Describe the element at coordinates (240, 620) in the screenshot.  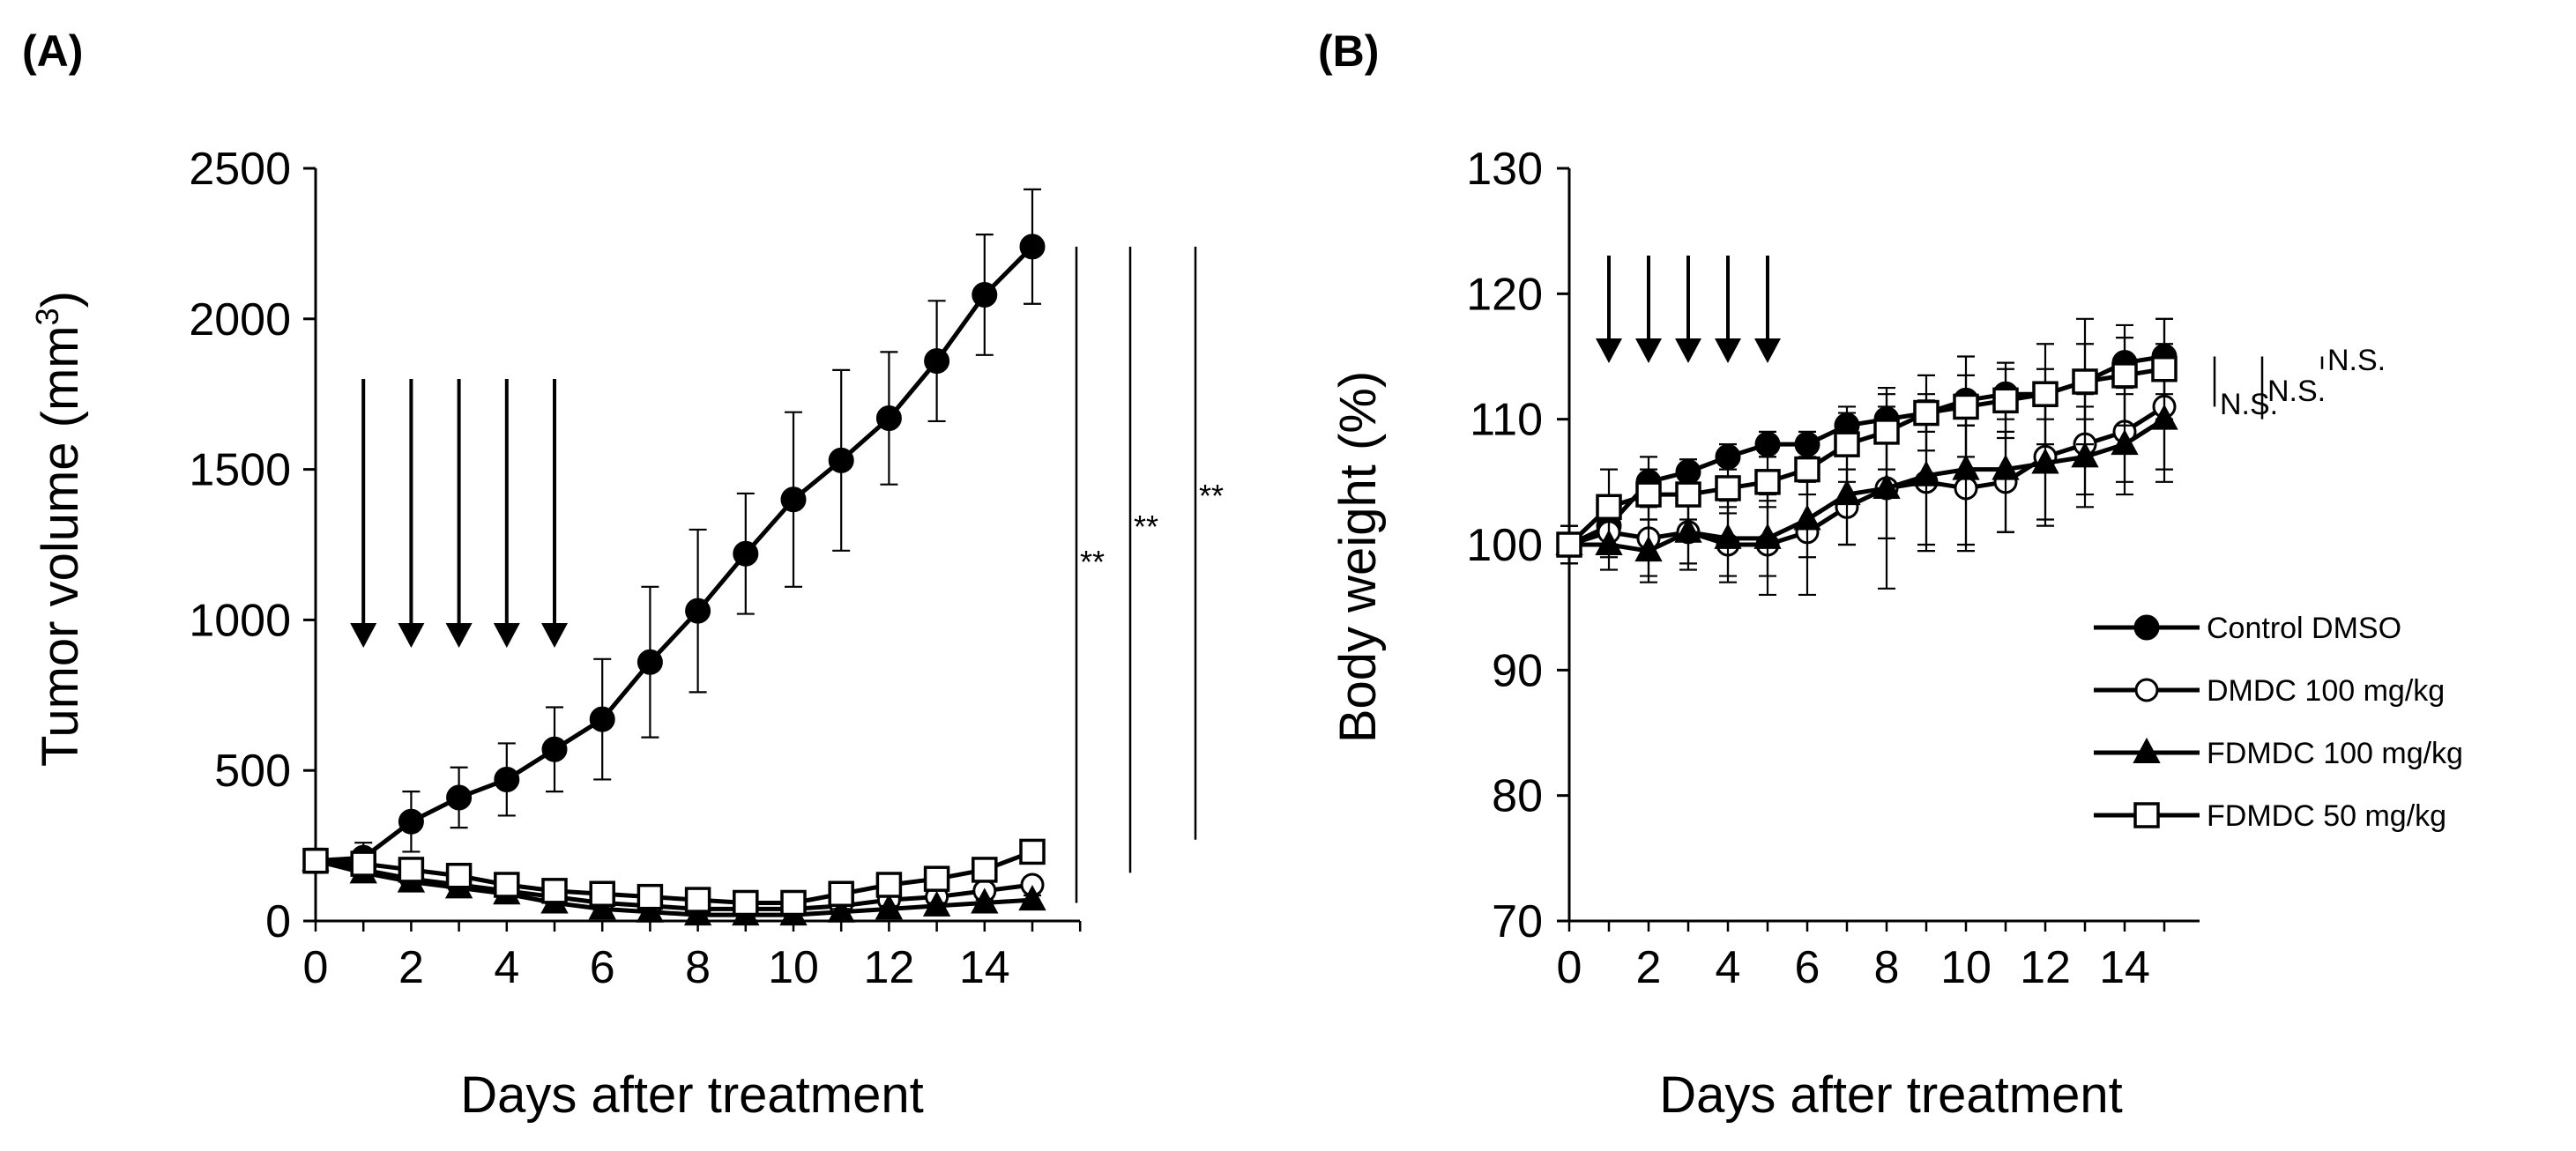
I see `y-tick-label: 1000` at that location.